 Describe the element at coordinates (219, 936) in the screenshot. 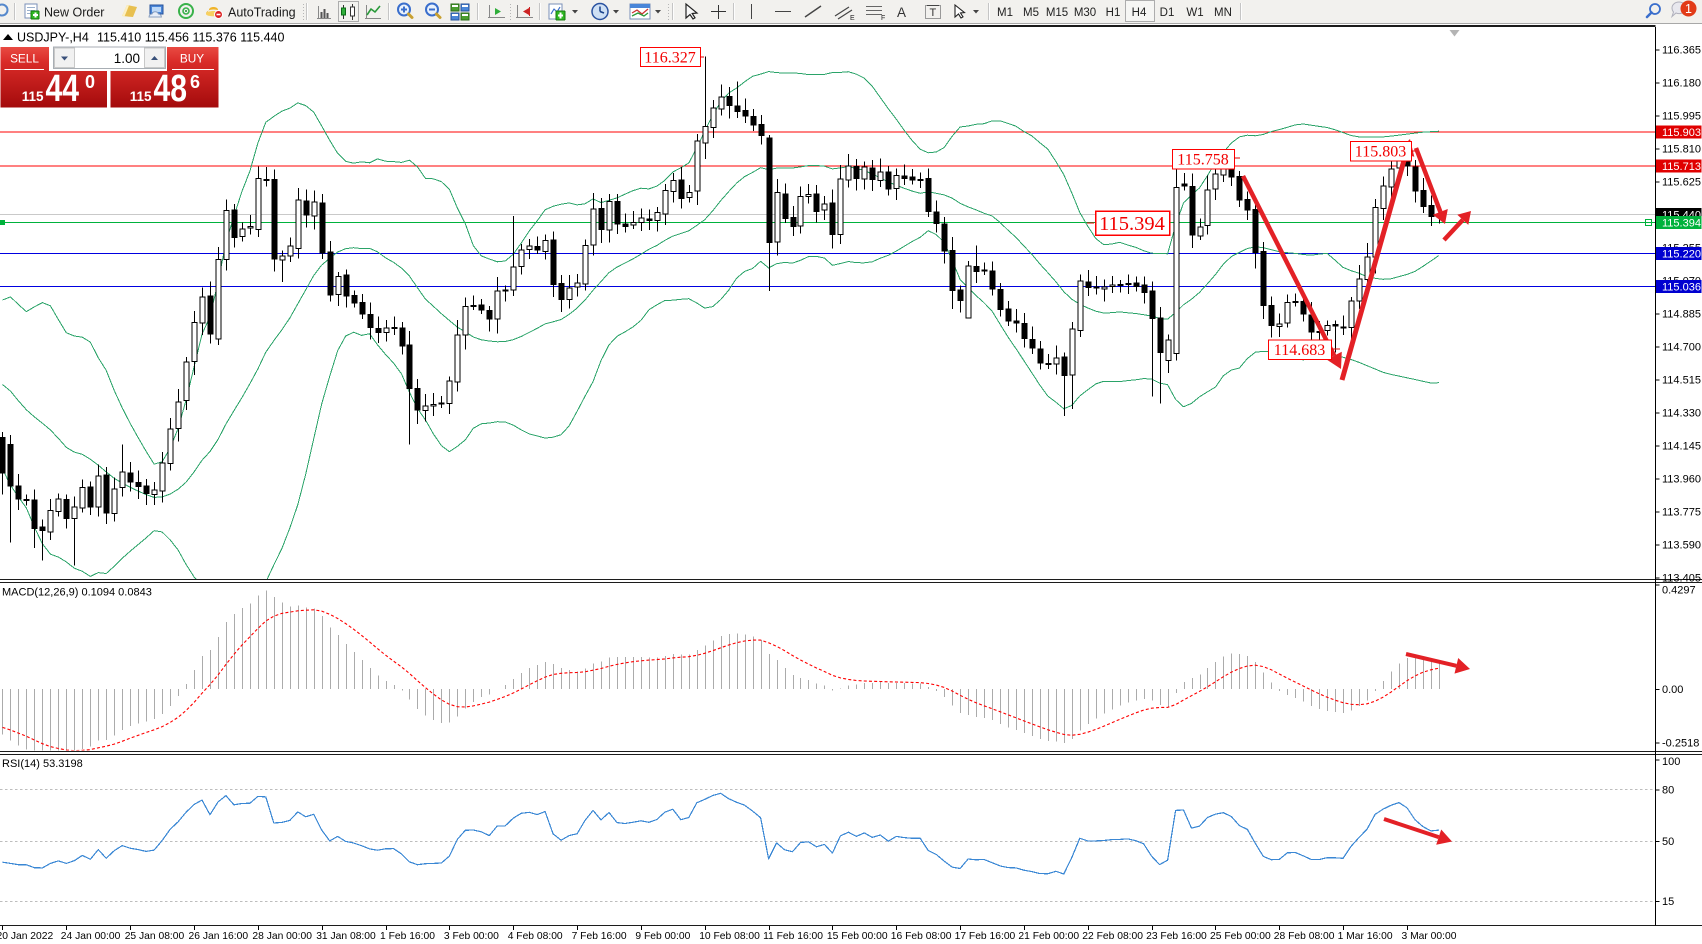

I see `svg-text: 26 Jan 16:00` at that location.